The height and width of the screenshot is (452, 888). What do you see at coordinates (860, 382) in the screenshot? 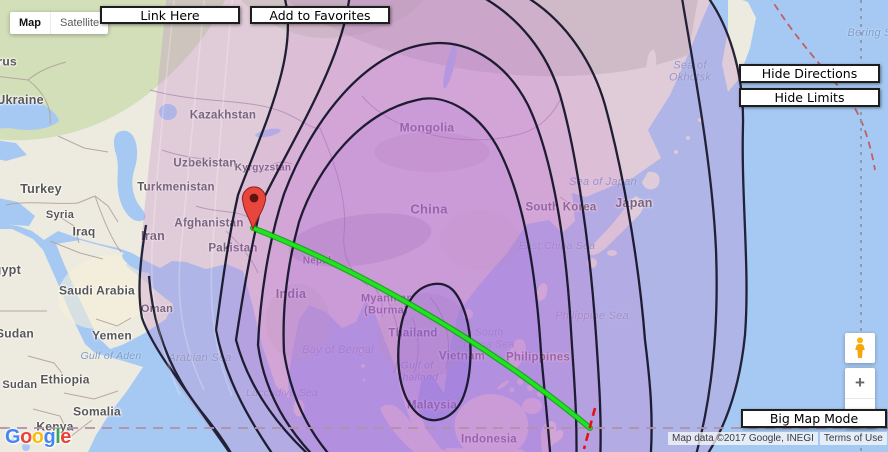
I see `zoom-in-button: +` at bounding box center [860, 382].